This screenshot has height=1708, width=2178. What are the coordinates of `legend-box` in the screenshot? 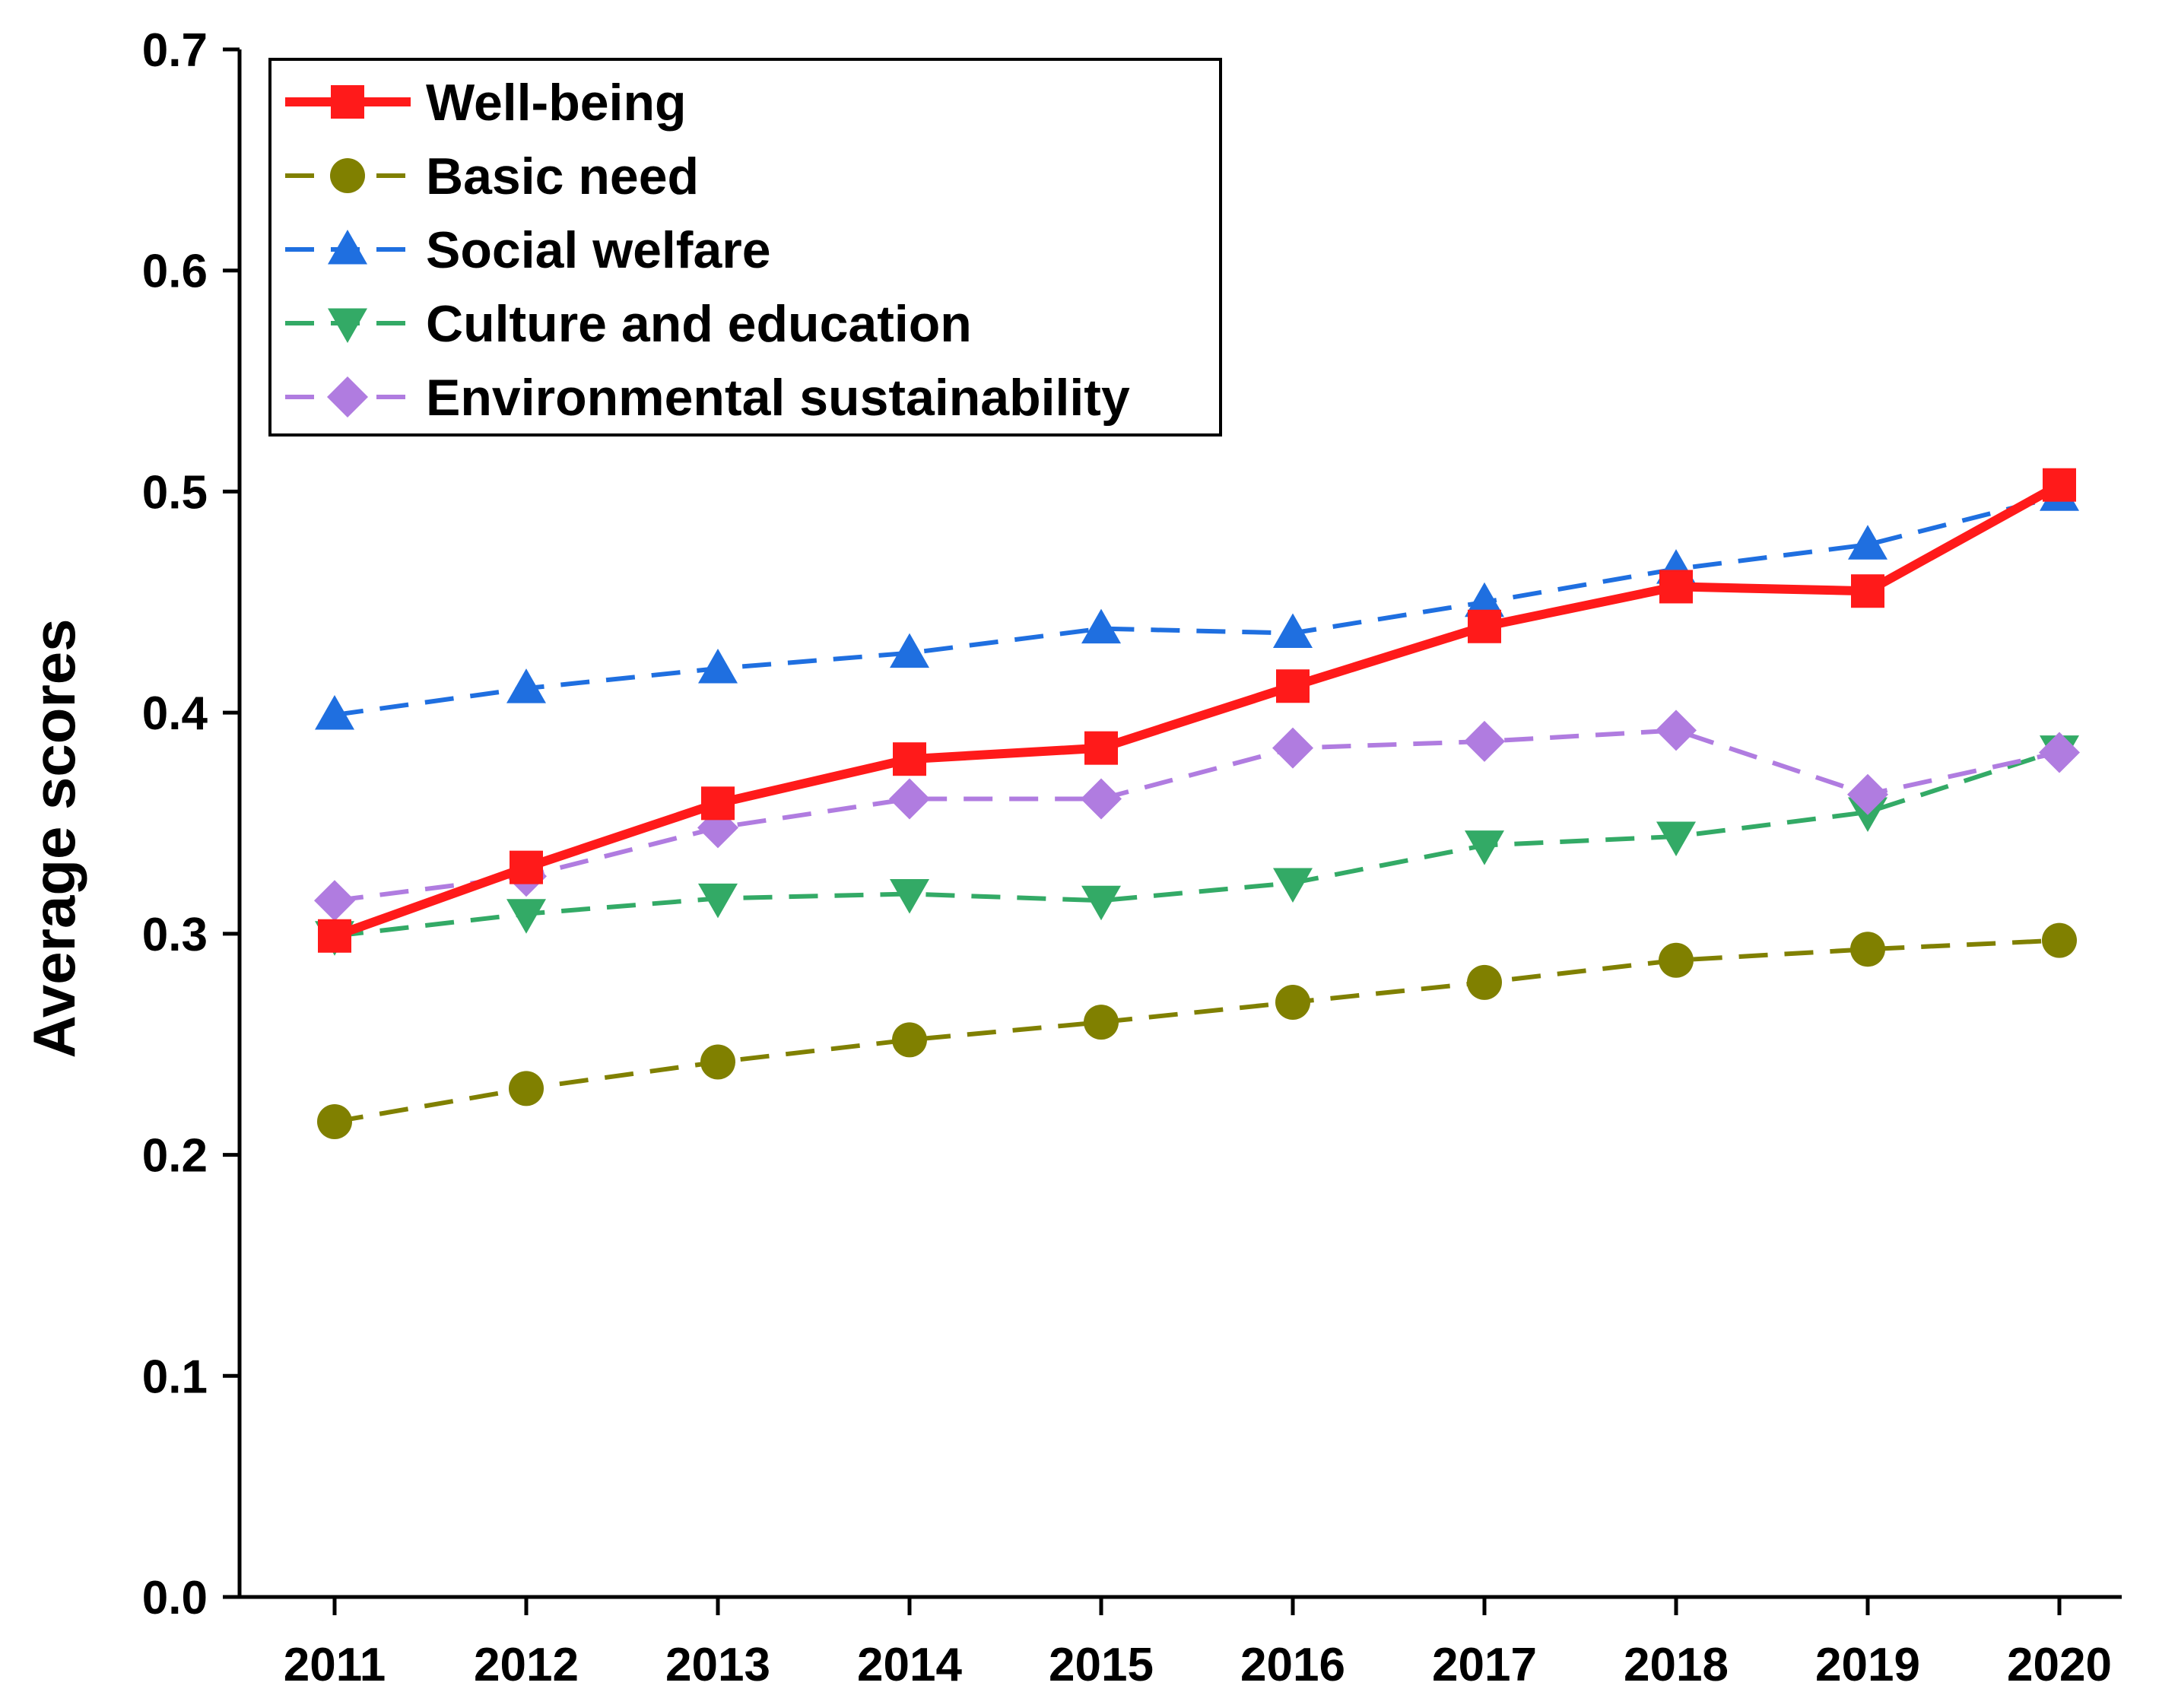 It's located at (745, 248).